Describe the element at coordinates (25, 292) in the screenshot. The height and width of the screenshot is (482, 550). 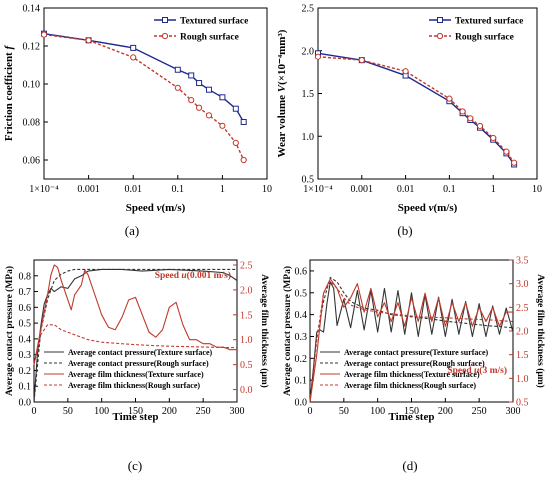
I see `y-tick-label: 0.7` at that location.